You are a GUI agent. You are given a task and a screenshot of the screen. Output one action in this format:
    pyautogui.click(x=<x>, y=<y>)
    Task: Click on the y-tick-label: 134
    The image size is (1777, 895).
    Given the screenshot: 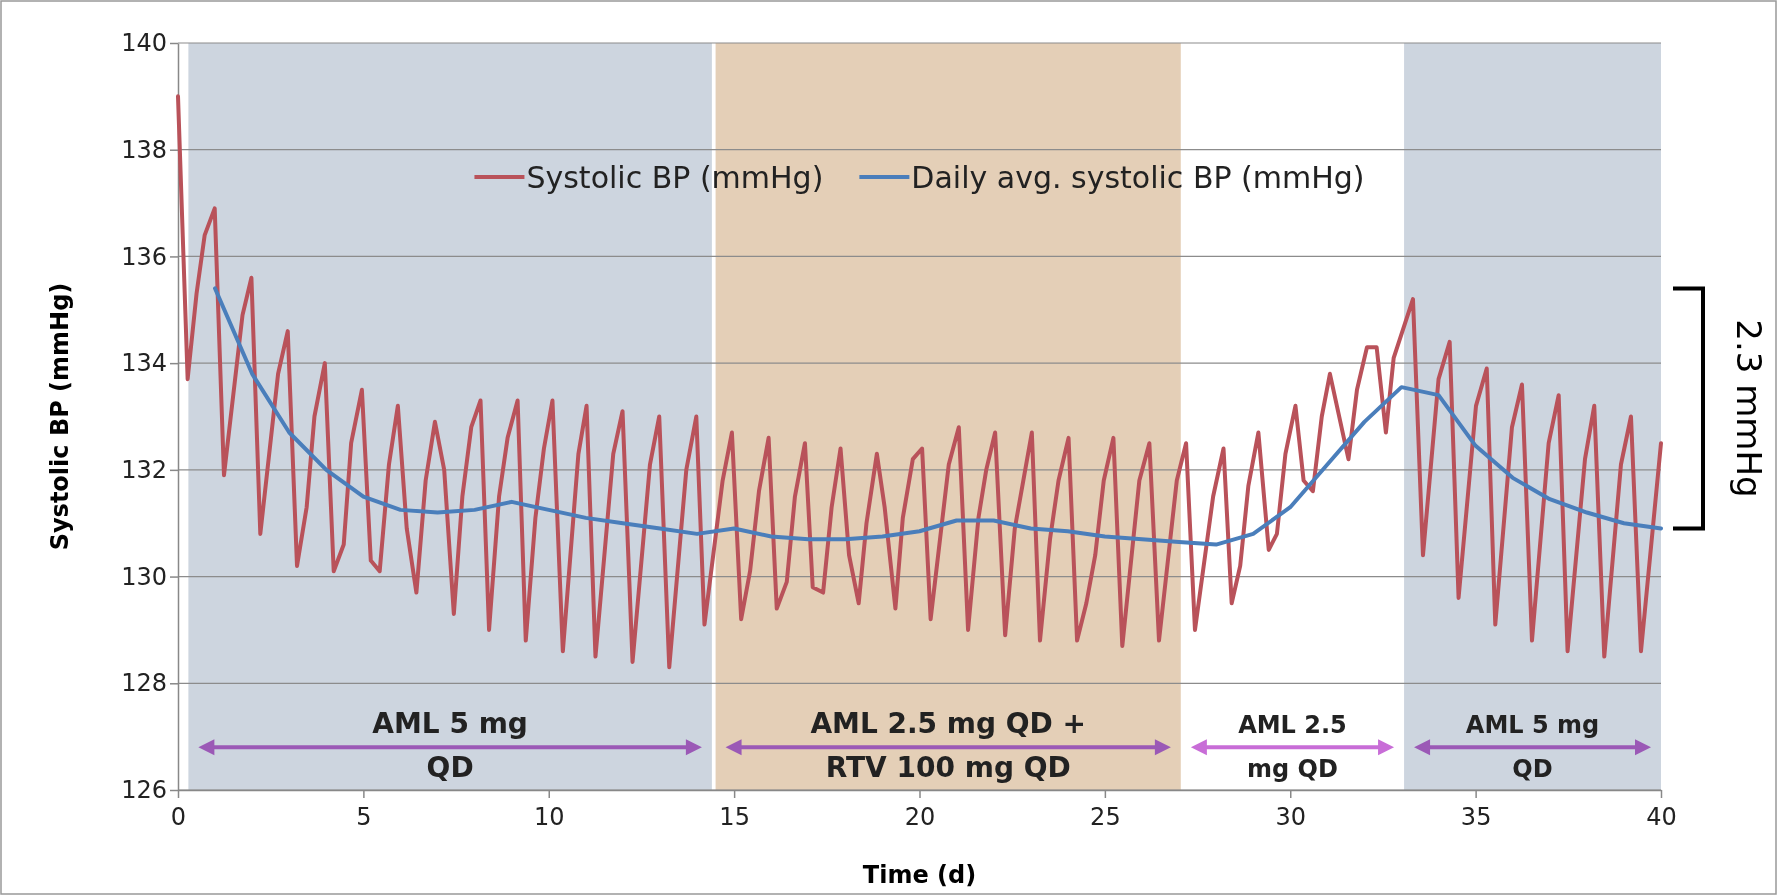 What is the action you would take?
    pyautogui.click(x=144, y=363)
    